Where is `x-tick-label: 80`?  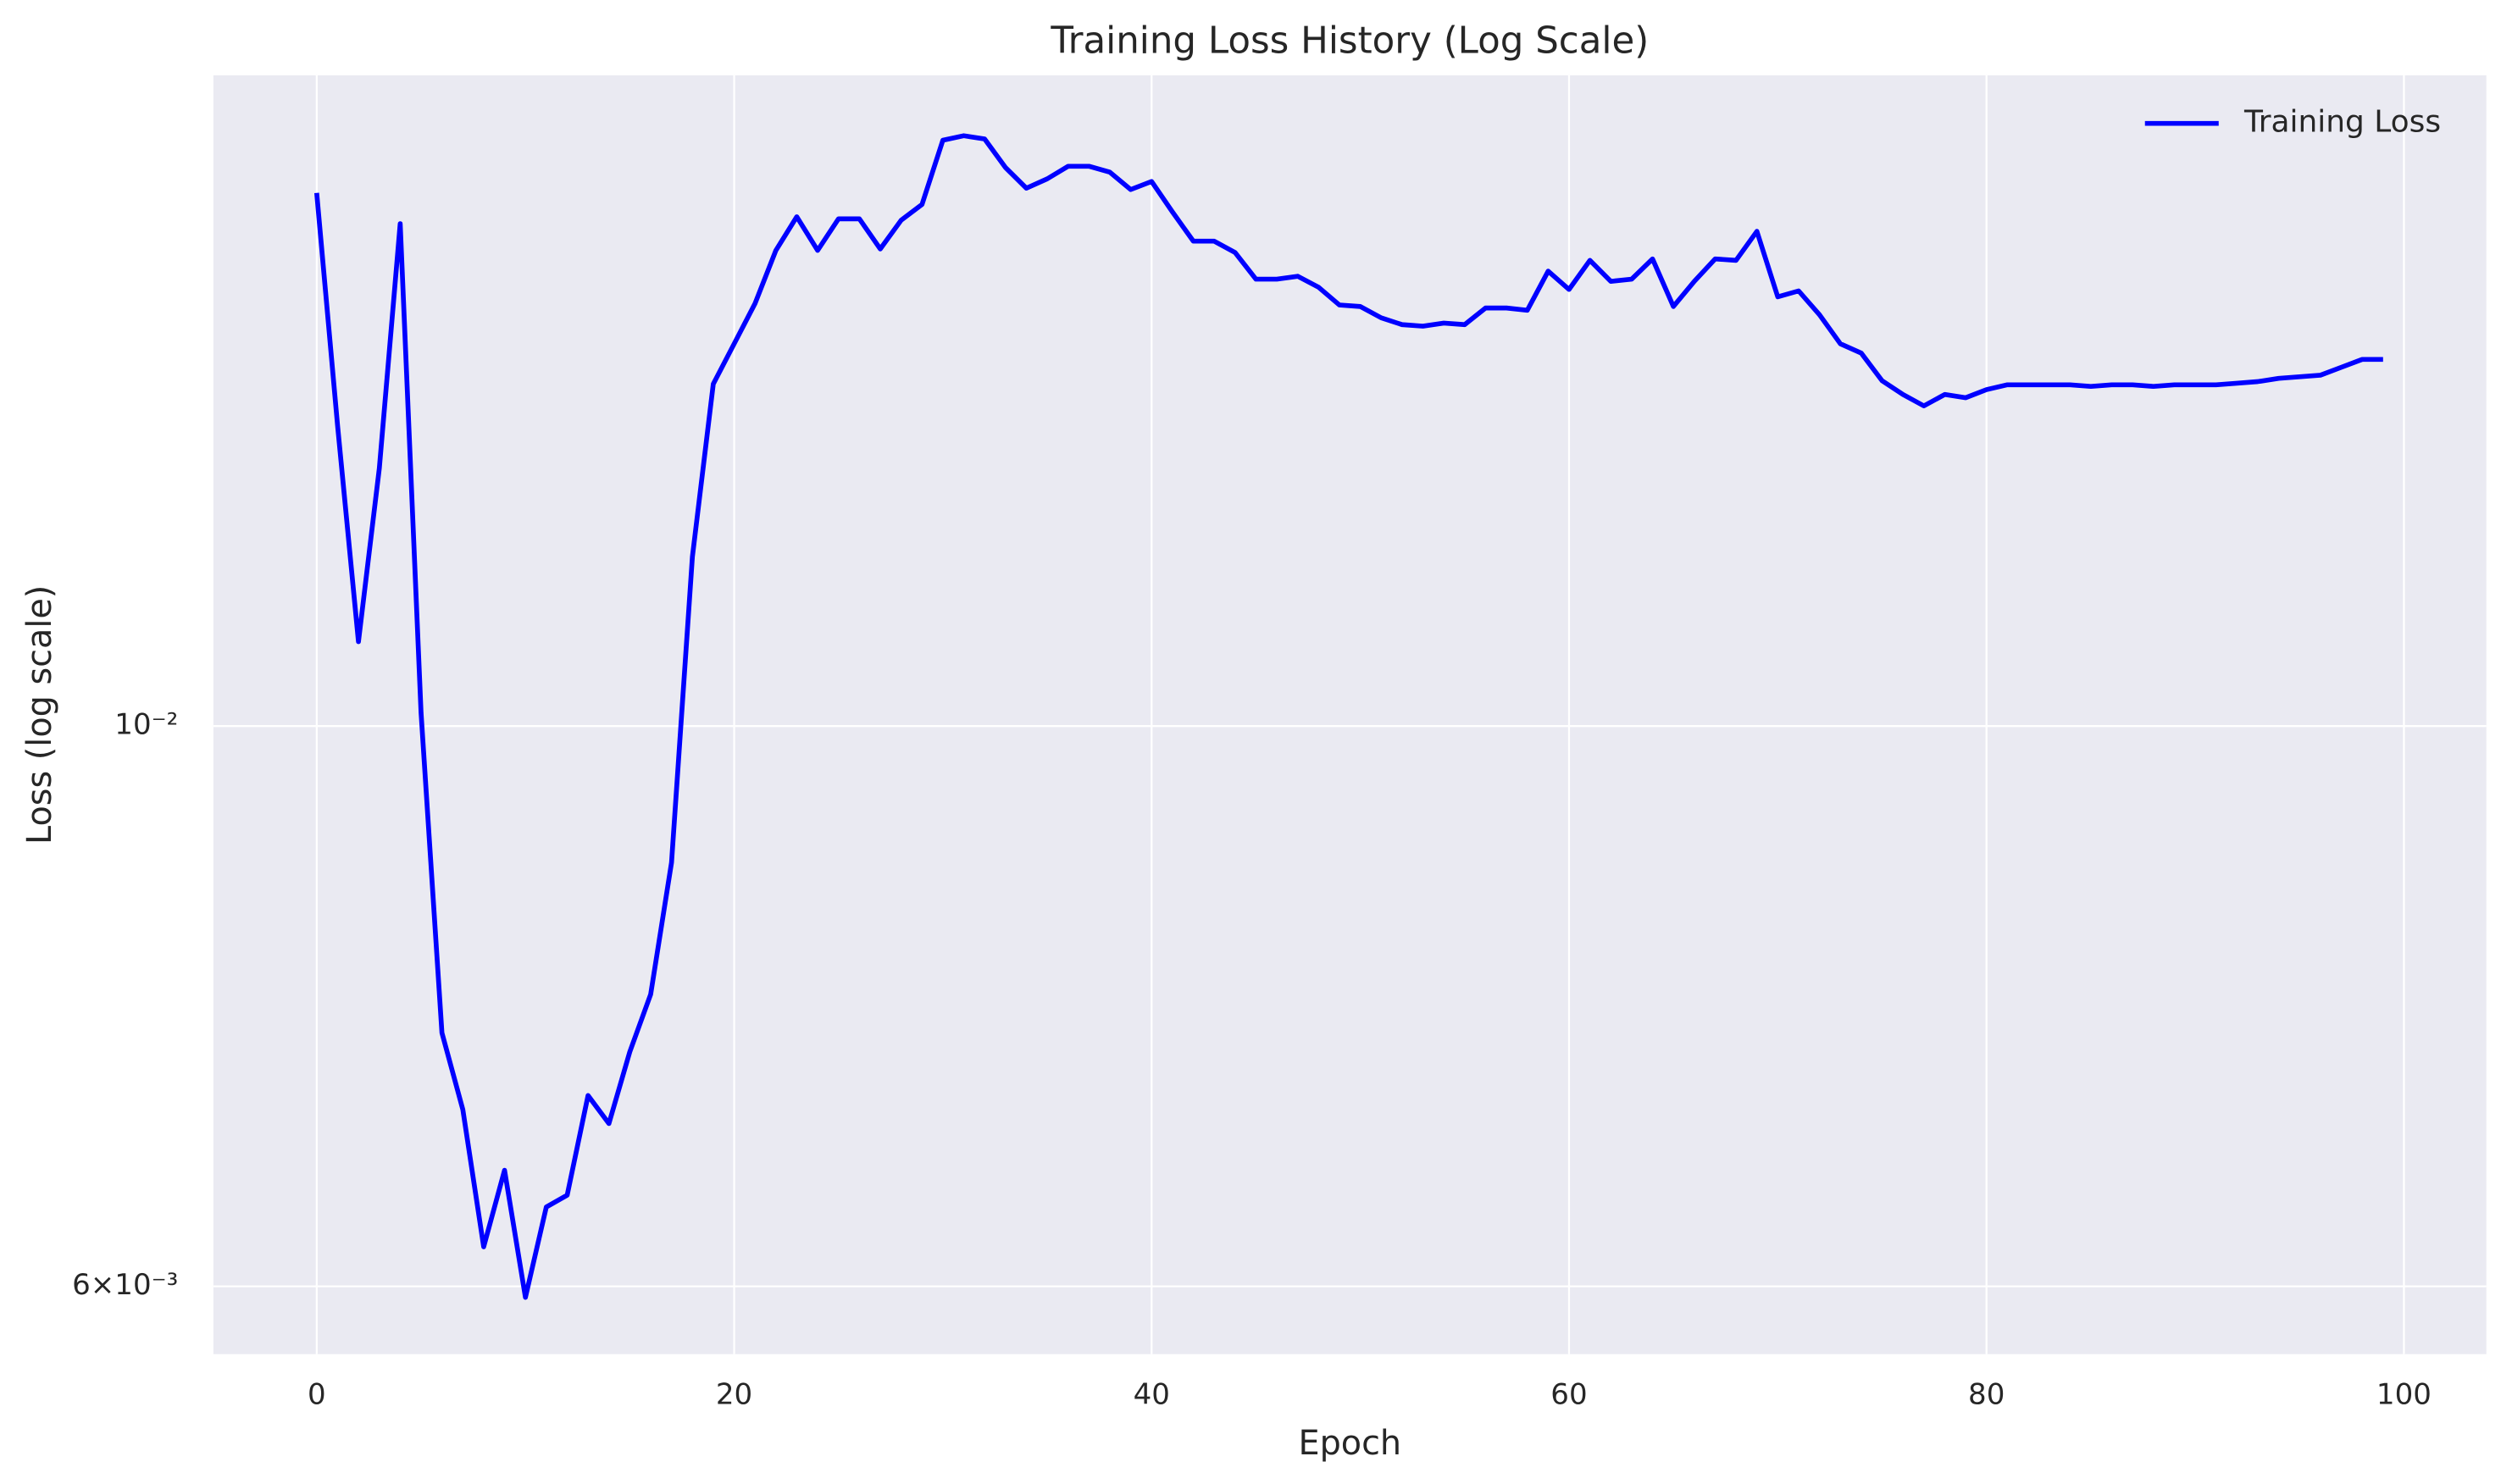
x-tick-label: 80 is located at coordinates (1986, 1394).